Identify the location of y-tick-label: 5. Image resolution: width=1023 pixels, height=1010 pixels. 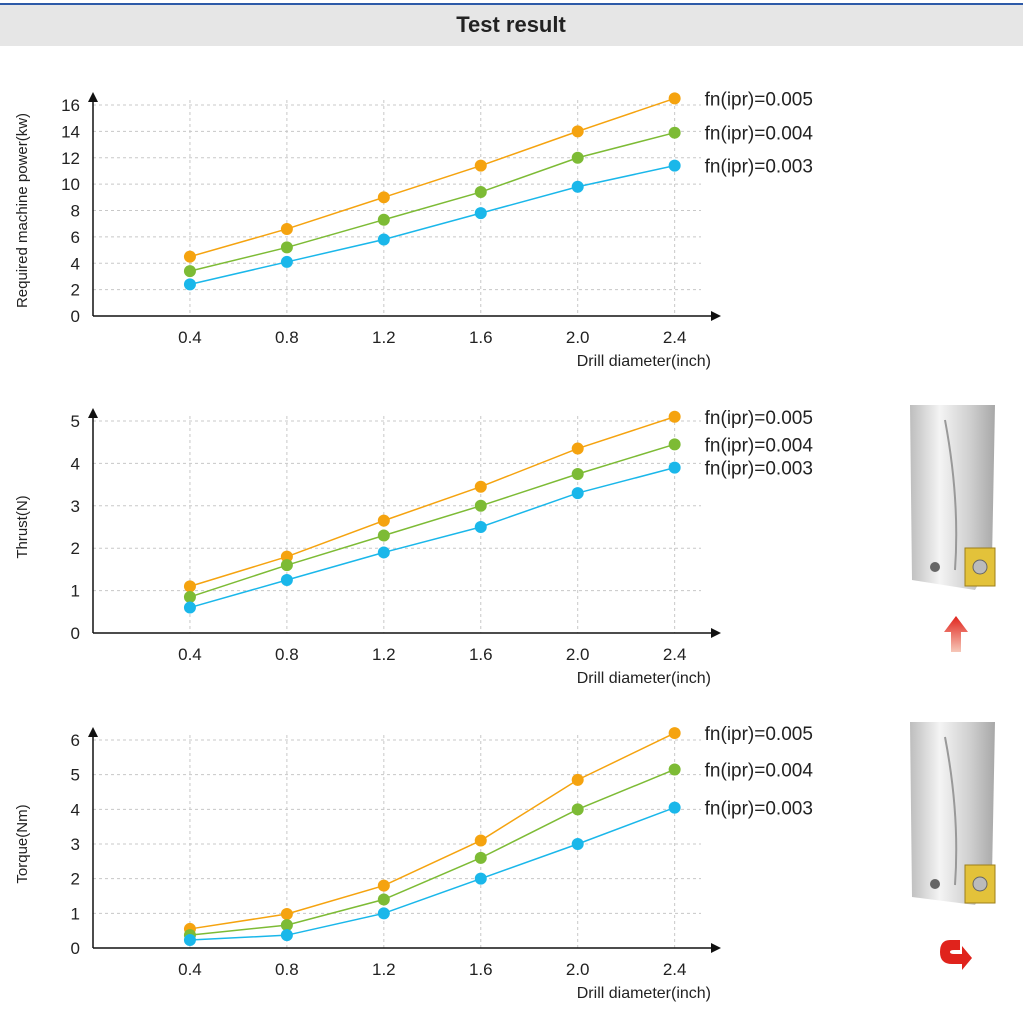
(75, 421).